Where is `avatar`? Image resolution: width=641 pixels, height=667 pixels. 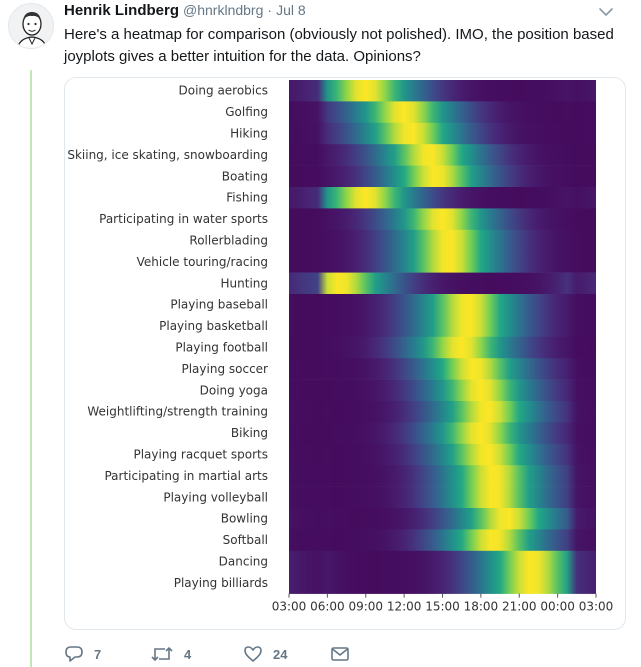
avatar is located at coordinates (31, 26).